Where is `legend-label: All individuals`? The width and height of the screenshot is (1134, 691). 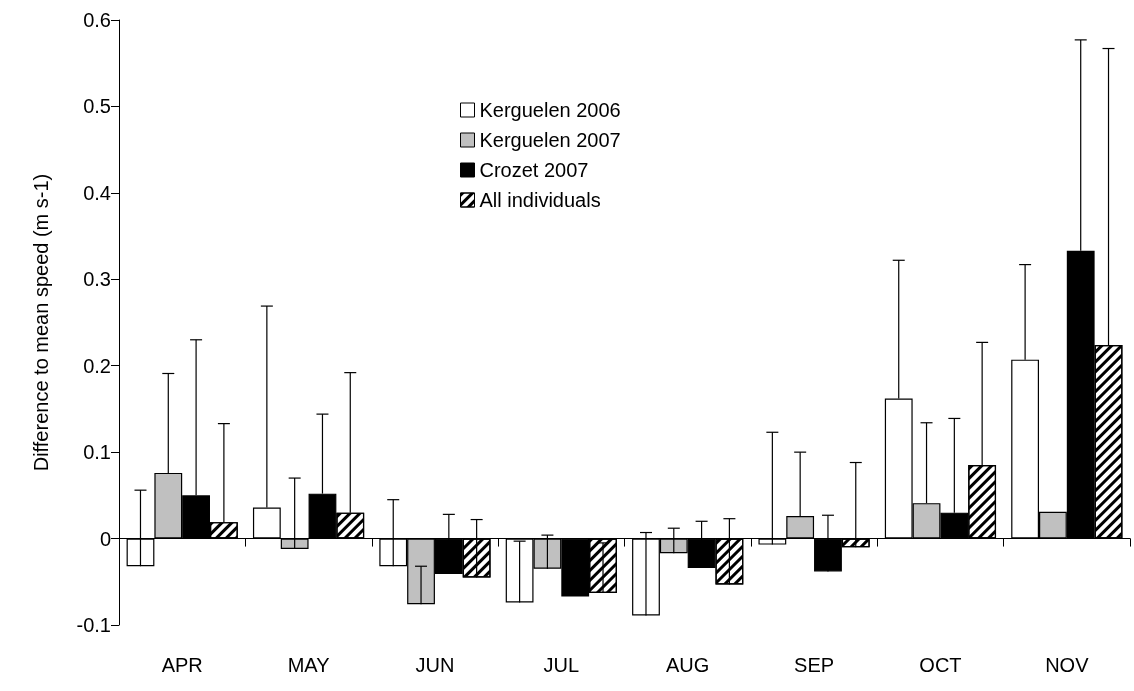 legend-label: All individuals is located at coordinates (540, 200).